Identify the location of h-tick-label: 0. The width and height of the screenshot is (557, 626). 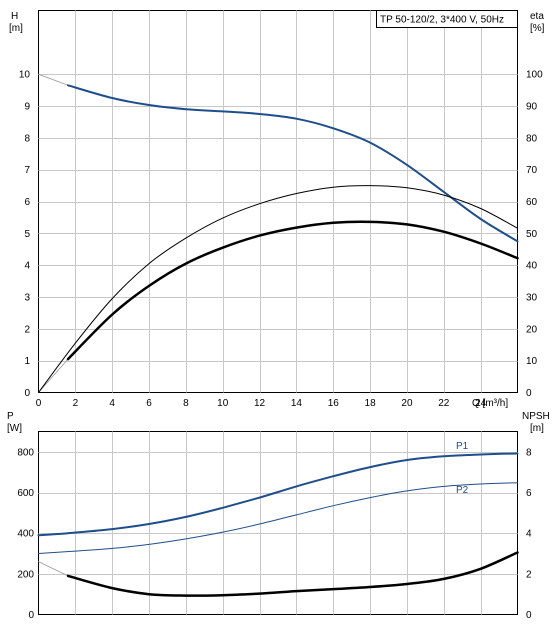
(27, 393).